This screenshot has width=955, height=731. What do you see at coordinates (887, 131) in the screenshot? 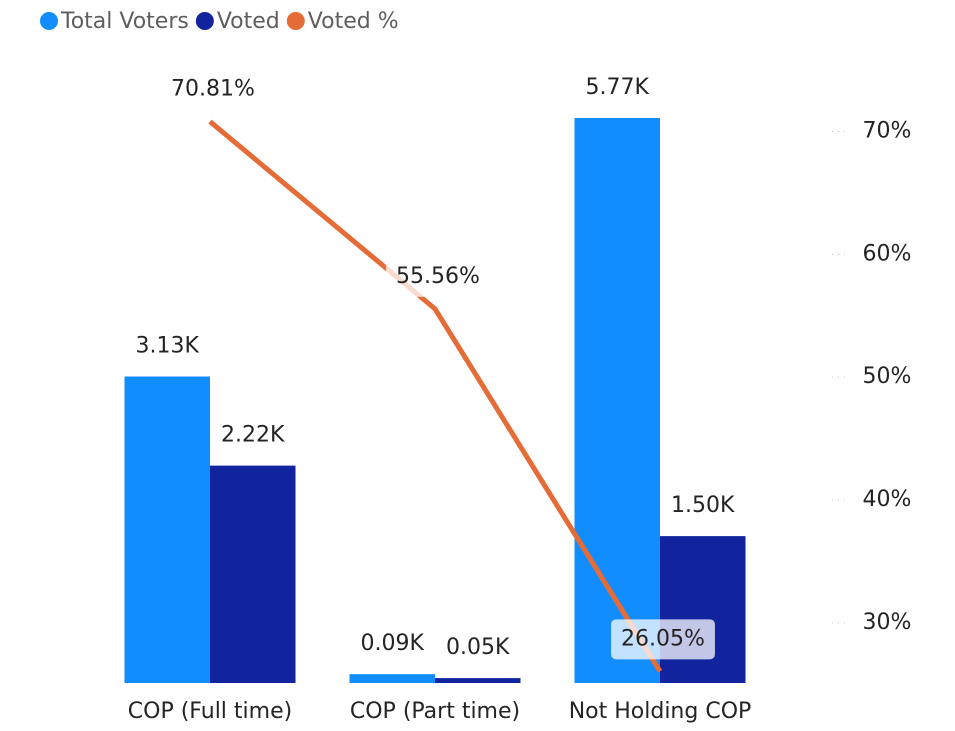
I see `y2-tick-label: 70%` at bounding box center [887, 131].